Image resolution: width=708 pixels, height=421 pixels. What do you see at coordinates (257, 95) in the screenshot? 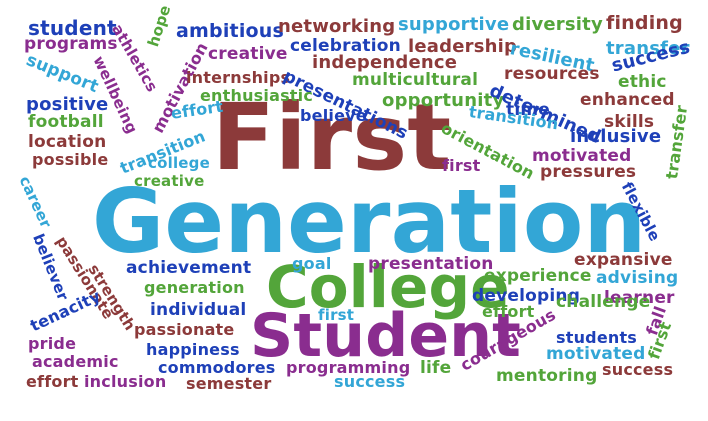
I see `word-enthusiastic: enthusiastic` at bounding box center [257, 95].